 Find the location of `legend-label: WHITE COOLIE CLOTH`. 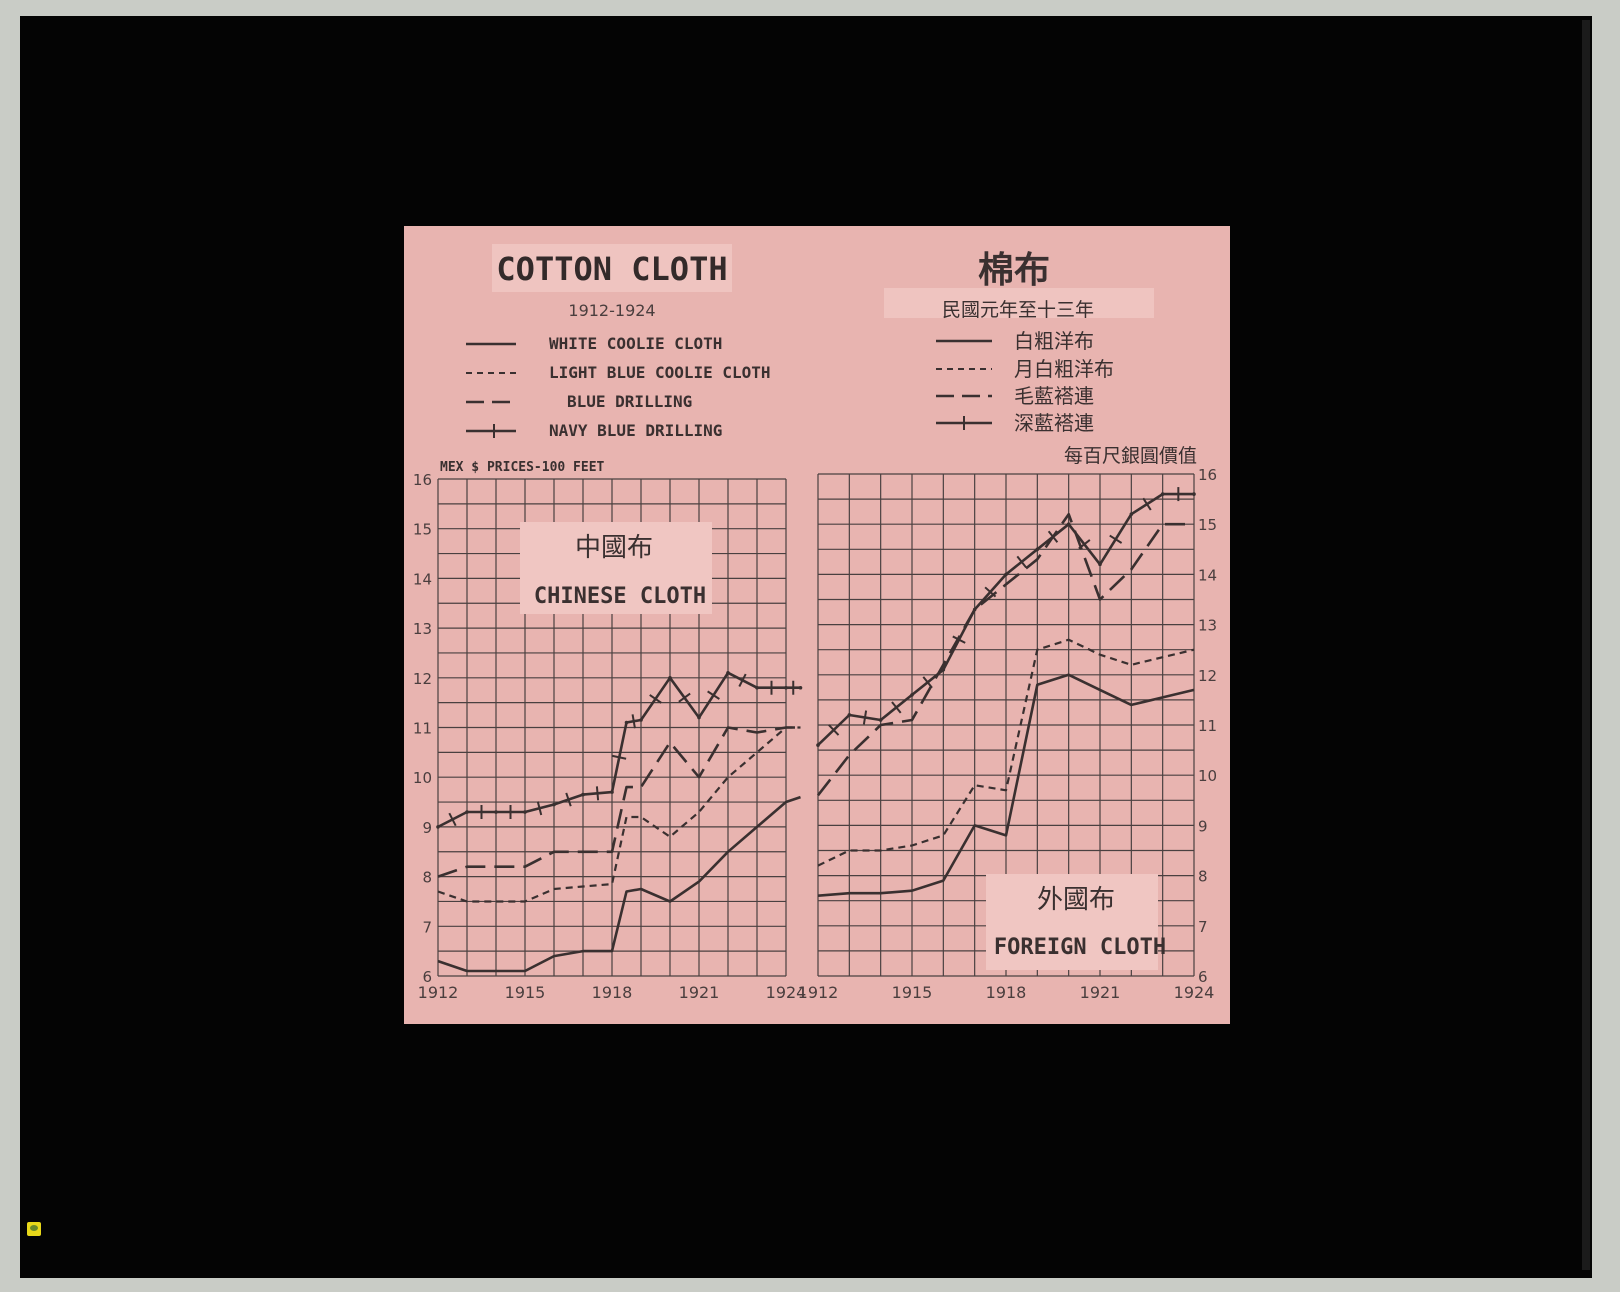

legend-label: WHITE COOLIE CLOTH is located at coordinates (635, 343).